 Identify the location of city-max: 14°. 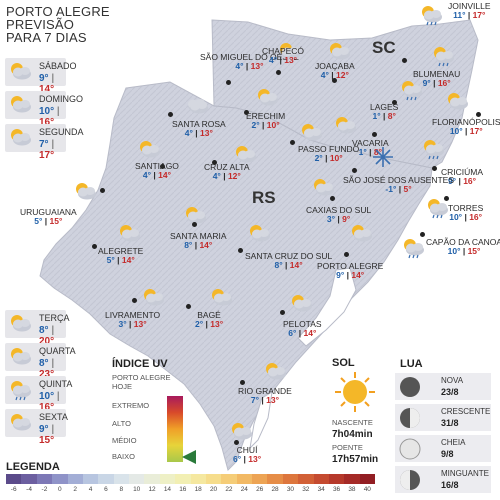
(358, 275).